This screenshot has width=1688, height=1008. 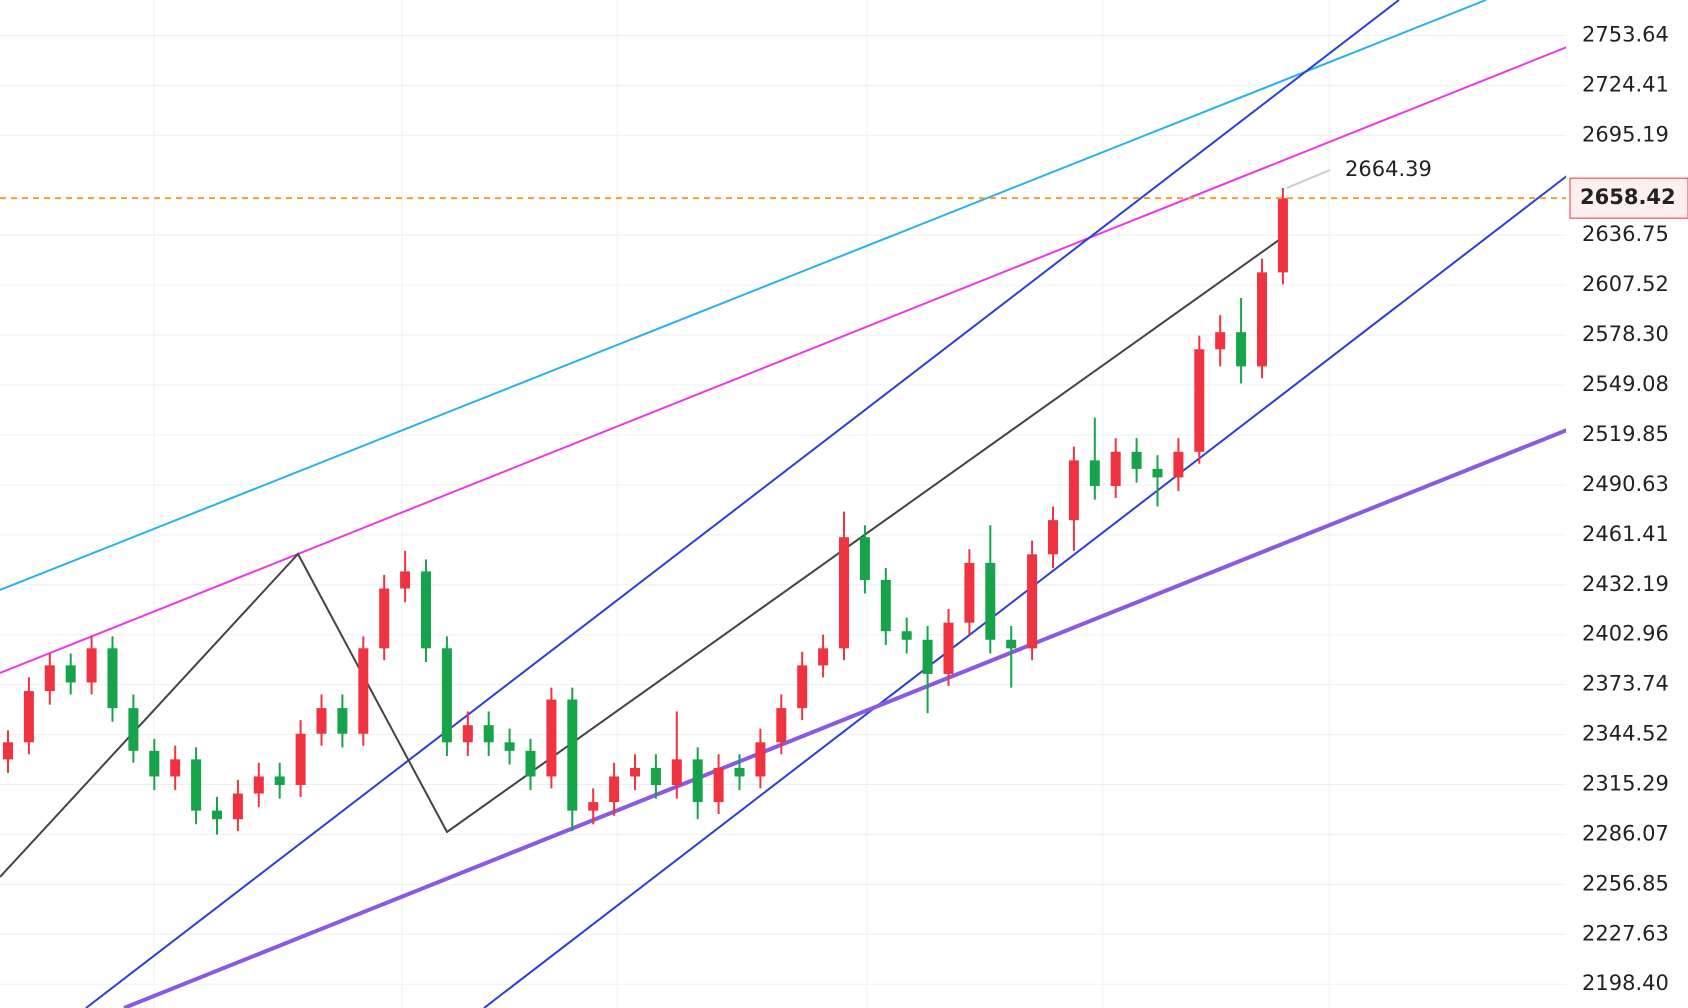 I want to click on y-tick-label: 2373.74, so click(x=1625, y=684).